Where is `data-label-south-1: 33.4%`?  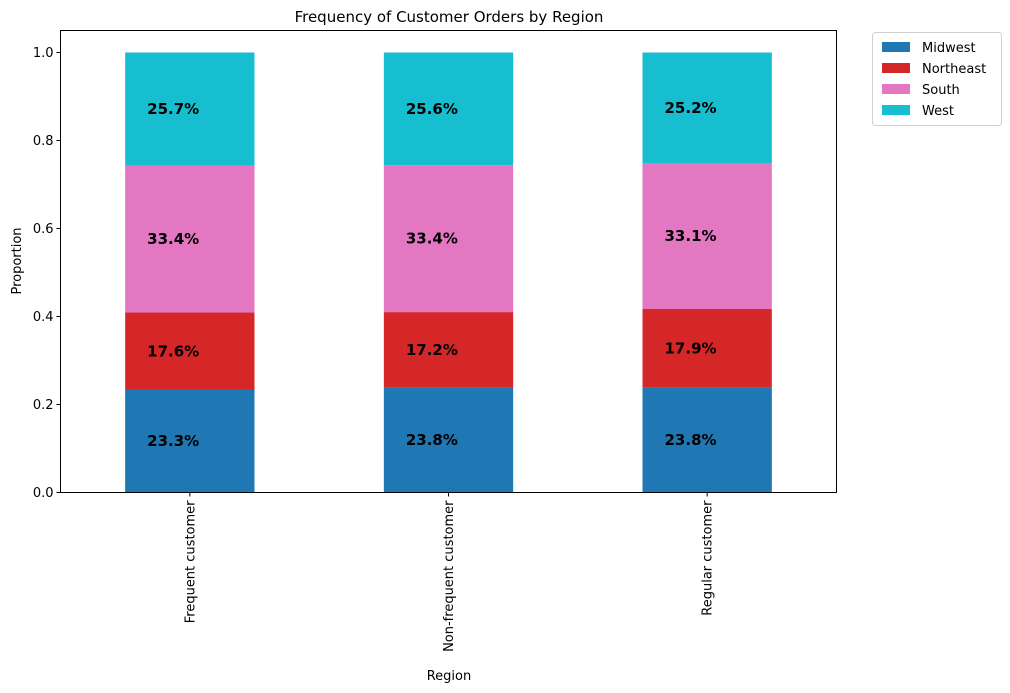 data-label-south-1: 33.4% is located at coordinates (432, 239).